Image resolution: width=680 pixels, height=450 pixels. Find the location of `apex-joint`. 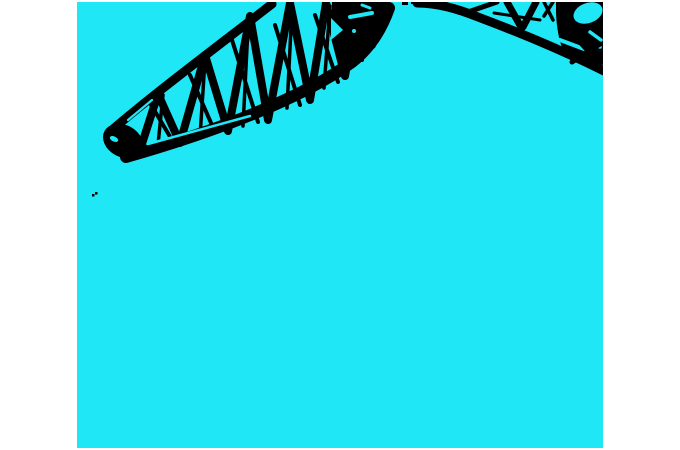

apex-joint is located at coordinates (373, 34).